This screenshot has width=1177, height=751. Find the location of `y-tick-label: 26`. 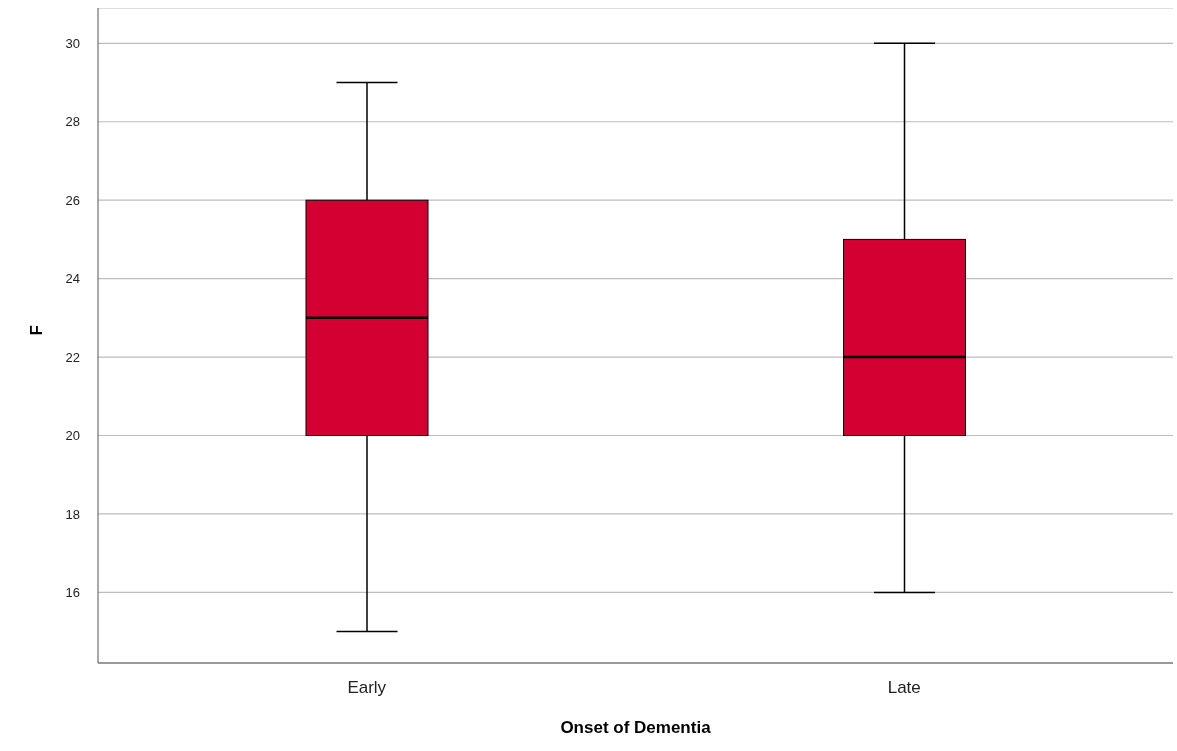

y-tick-label: 26 is located at coordinates (72, 200).